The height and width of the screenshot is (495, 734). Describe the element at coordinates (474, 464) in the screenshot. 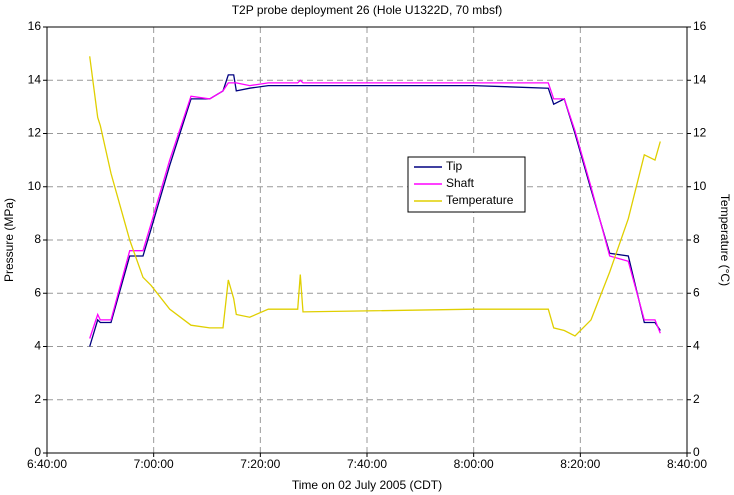

I see `x-tick-label: 8:00:00` at that location.